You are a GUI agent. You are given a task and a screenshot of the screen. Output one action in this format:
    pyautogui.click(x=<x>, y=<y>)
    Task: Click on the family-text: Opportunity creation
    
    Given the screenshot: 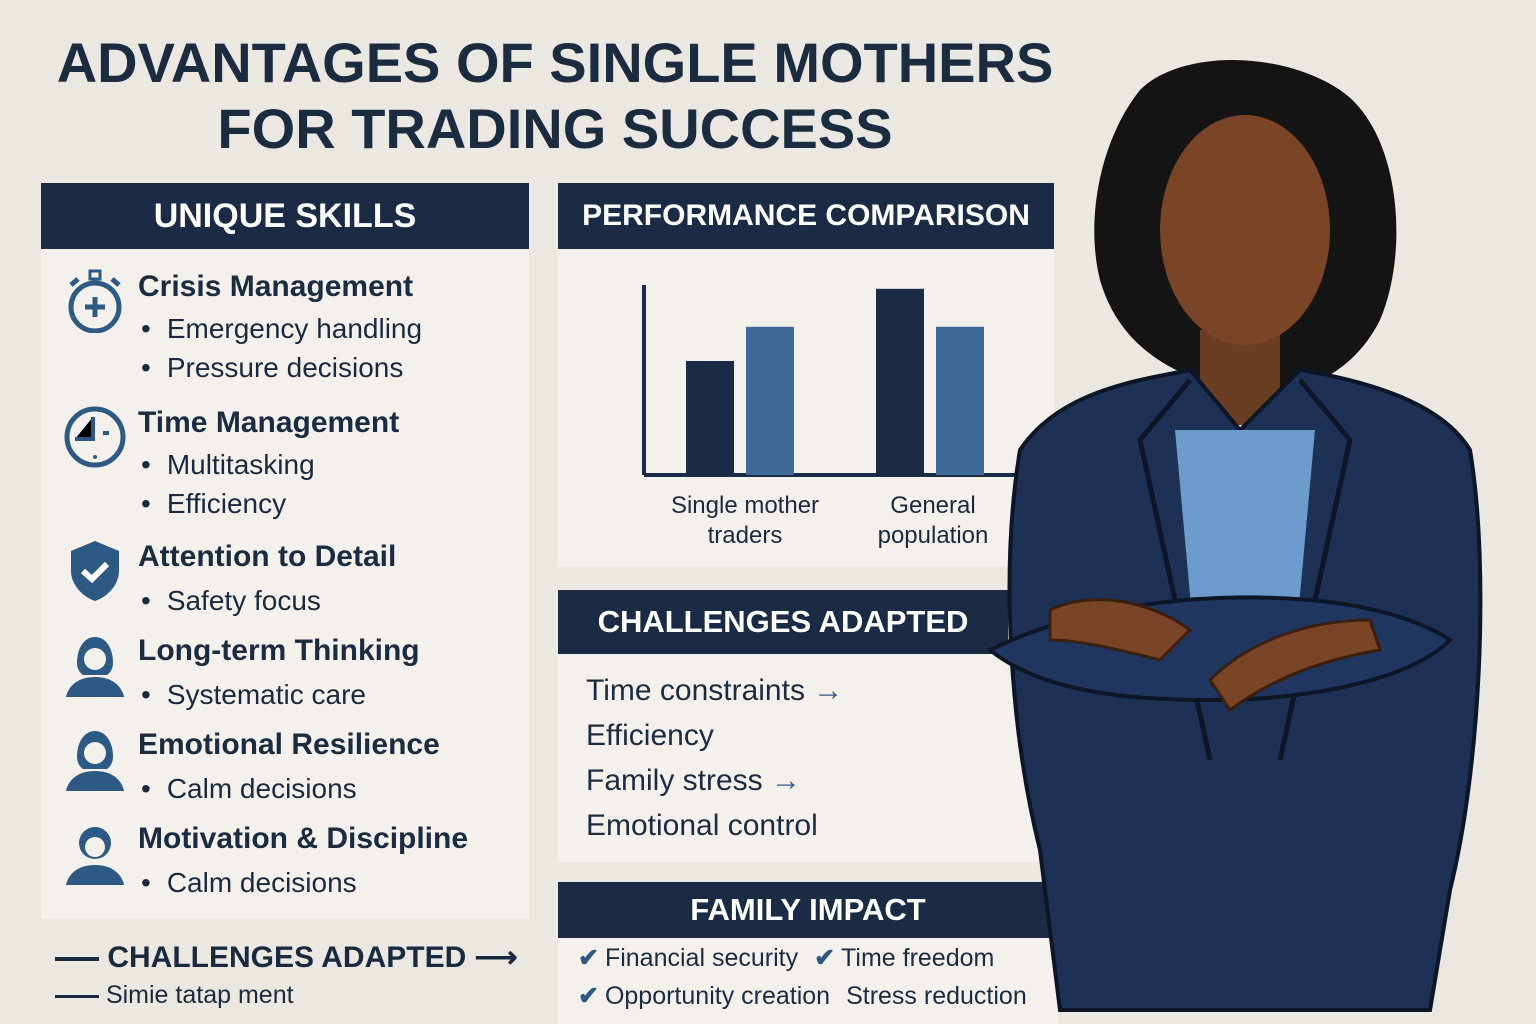 What is the action you would take?
    pyautogui.click(x=717, y=996)
    